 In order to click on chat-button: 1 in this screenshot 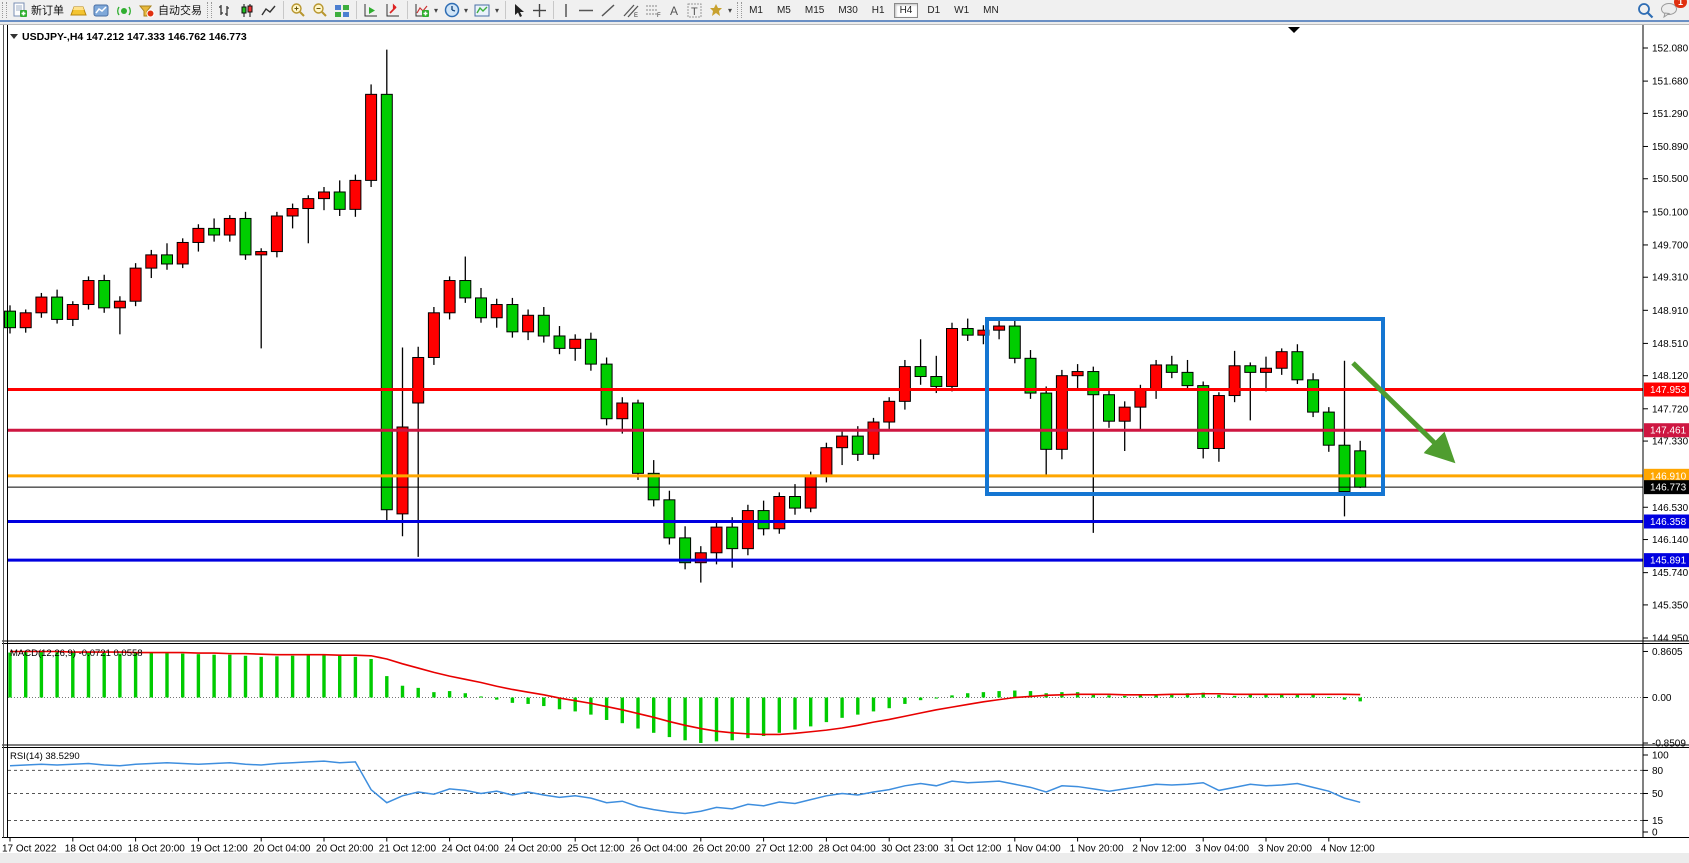, I will do `click(1672, 10)`.